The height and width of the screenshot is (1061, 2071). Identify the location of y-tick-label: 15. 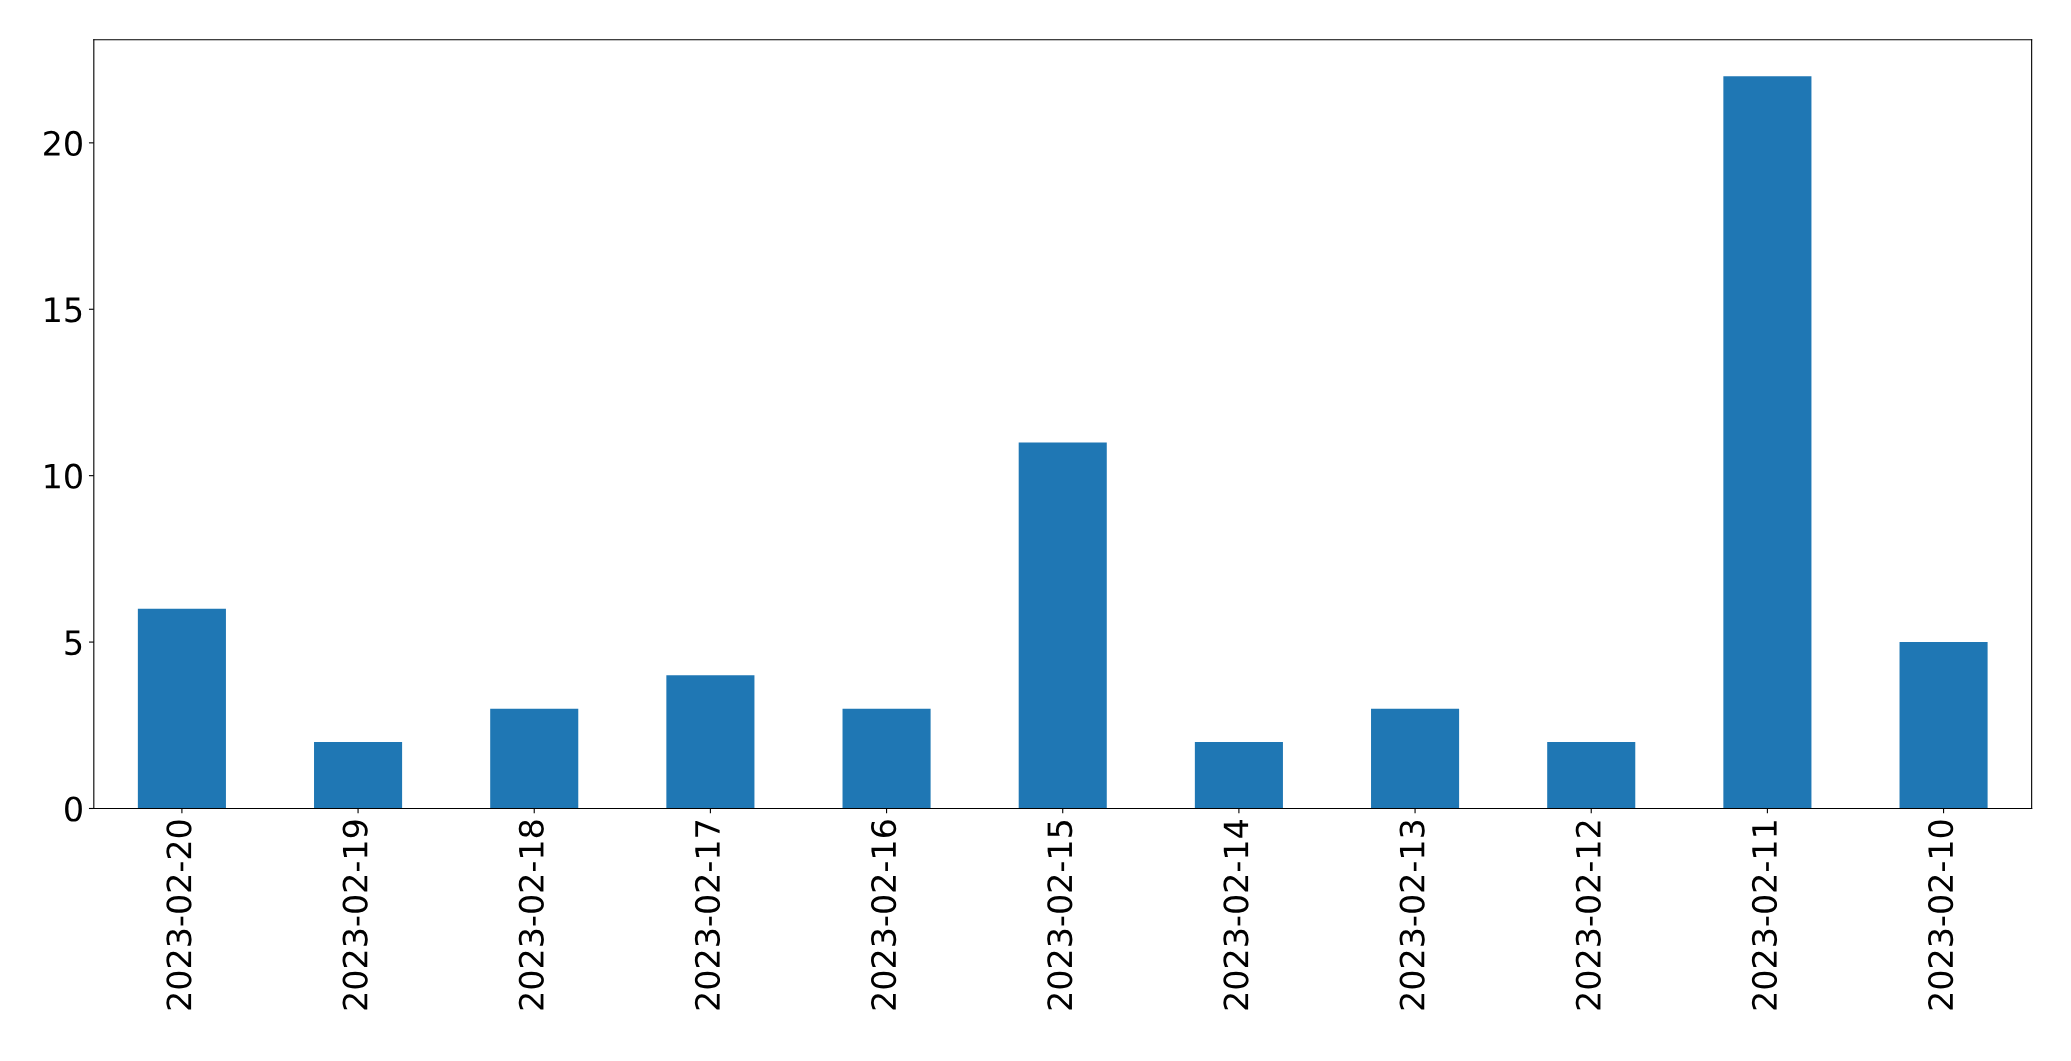
(63, 310).